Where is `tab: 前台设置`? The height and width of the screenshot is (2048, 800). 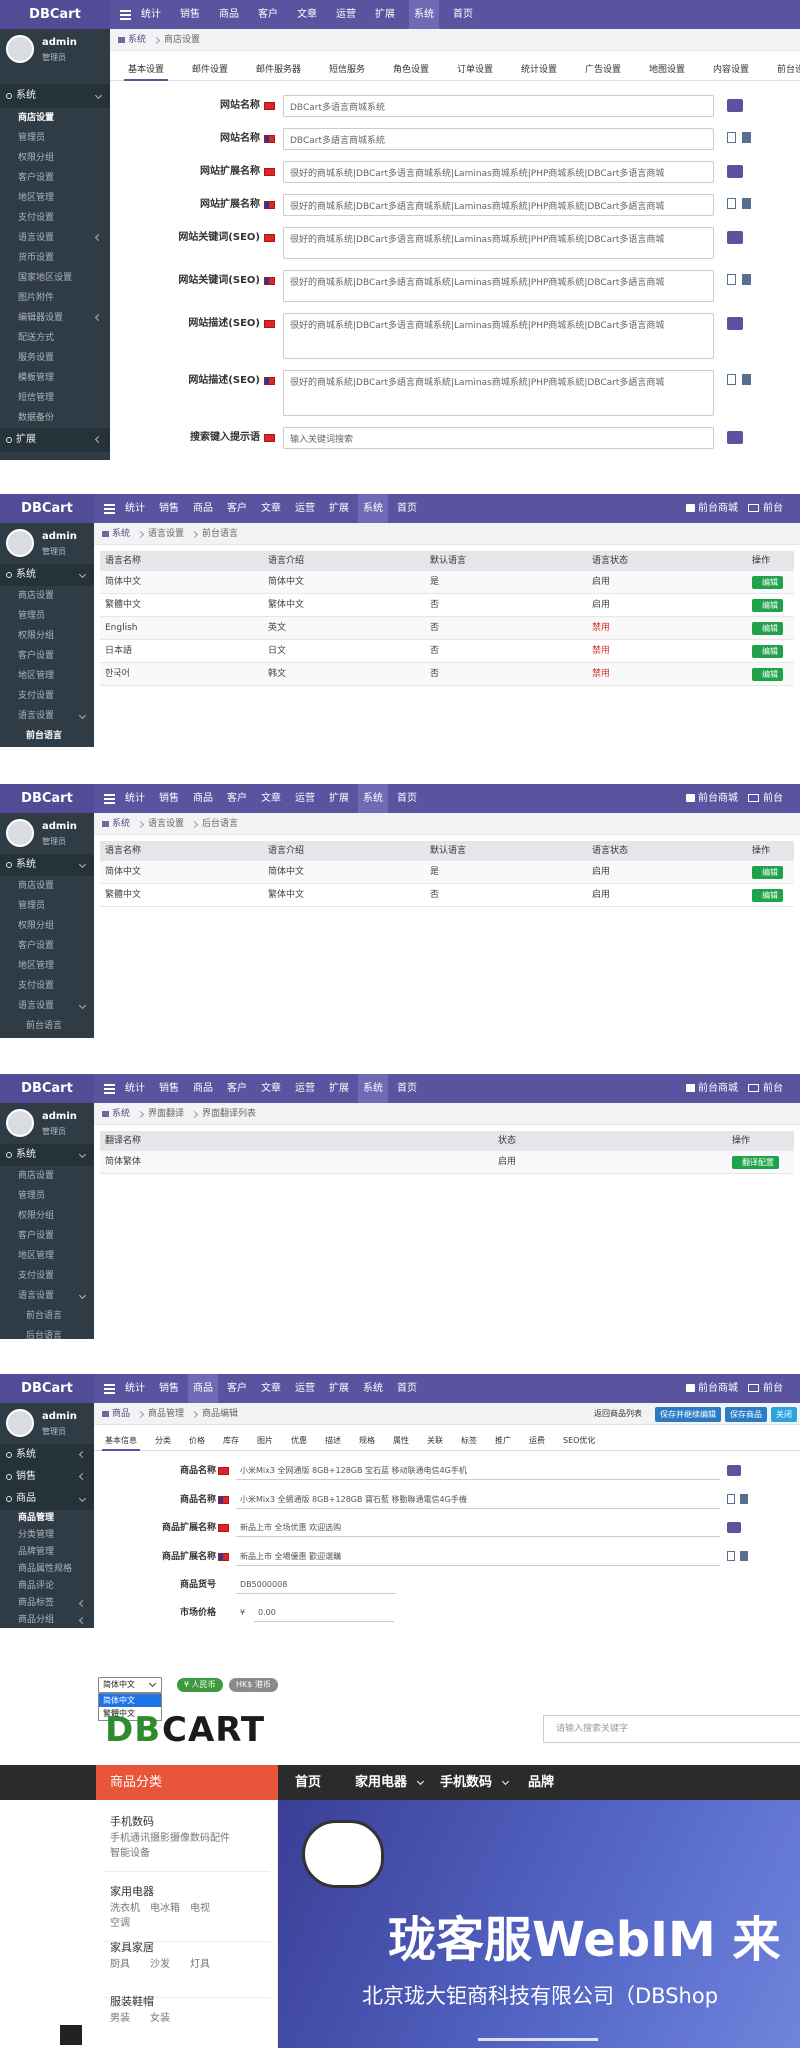
tab: 前台设置 is located at coordinates (788, 70).